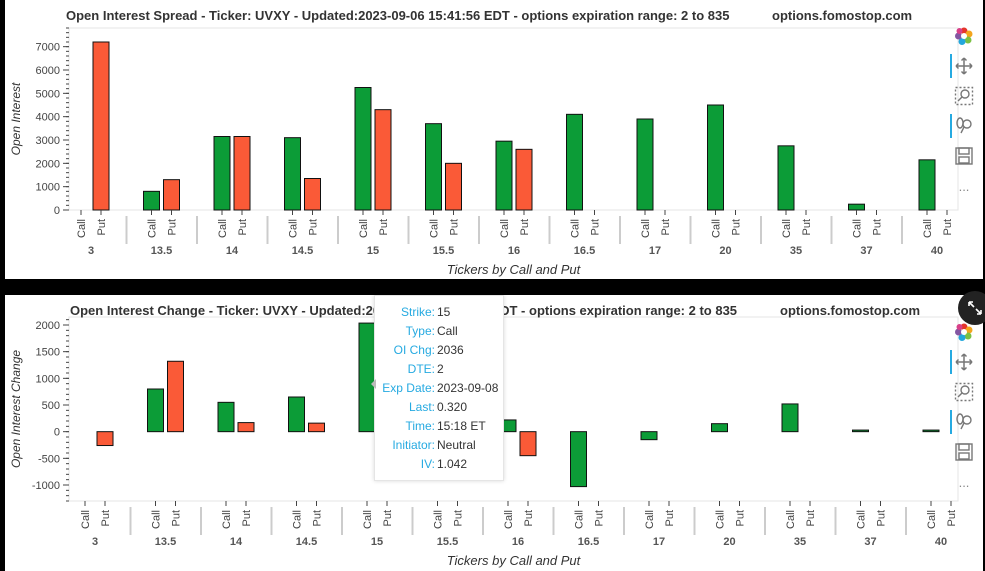  I want to click on tooltip-value: 1.042, so click(452, 464).